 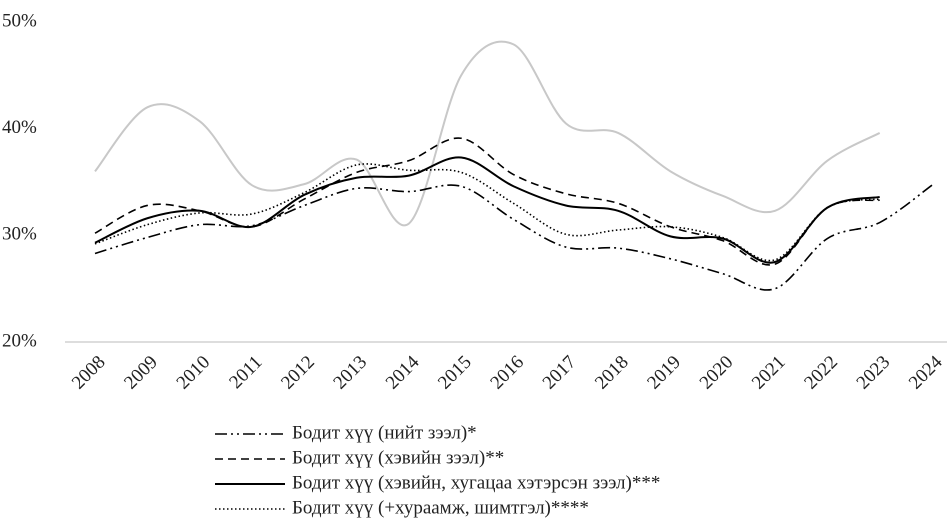 I want to click on x-tick-label: 2023, so click(x=874, y=373).